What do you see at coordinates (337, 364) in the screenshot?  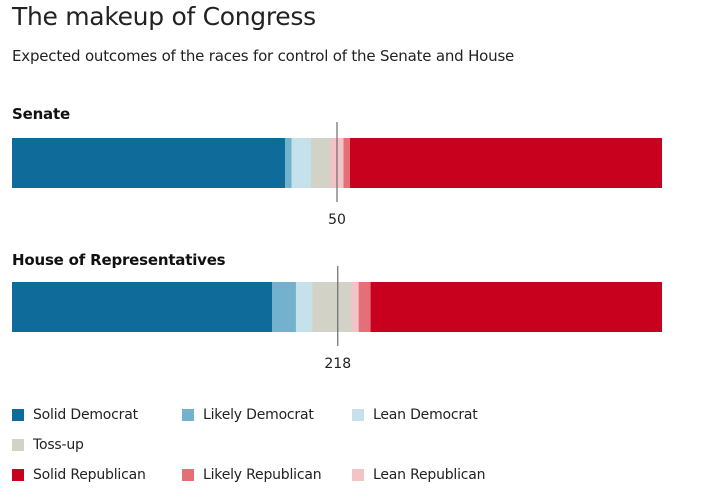 I see `majority-threshold-label: 218` at bounding box center [337, 364].